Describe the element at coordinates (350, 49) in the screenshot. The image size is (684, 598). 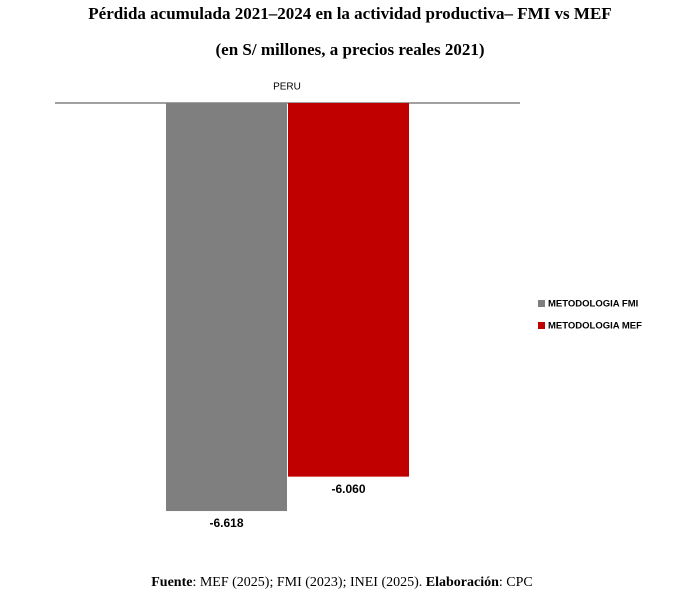
I see `chart-subtitle: (en S/ millones, a precios reales 2021)` at that location.